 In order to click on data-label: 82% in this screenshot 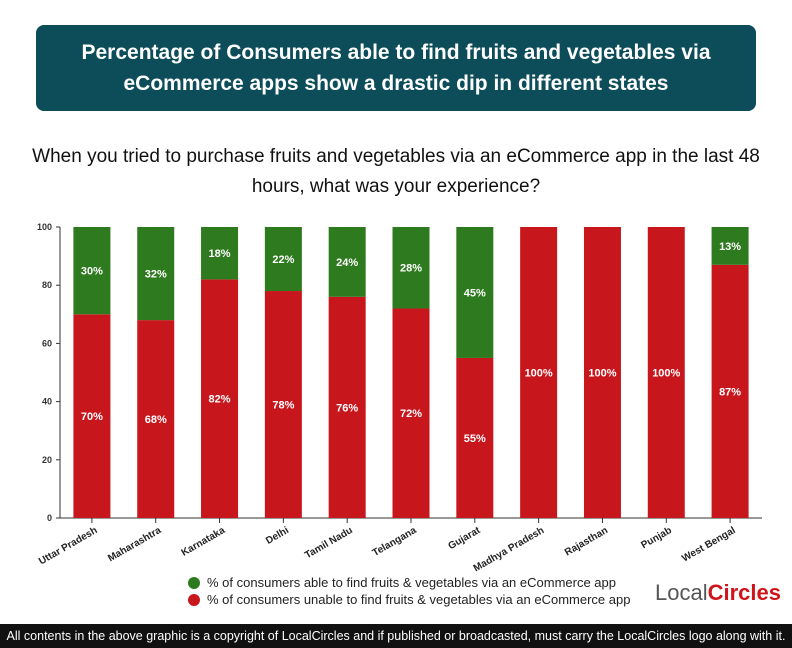, I will do `click(220, 400)`.